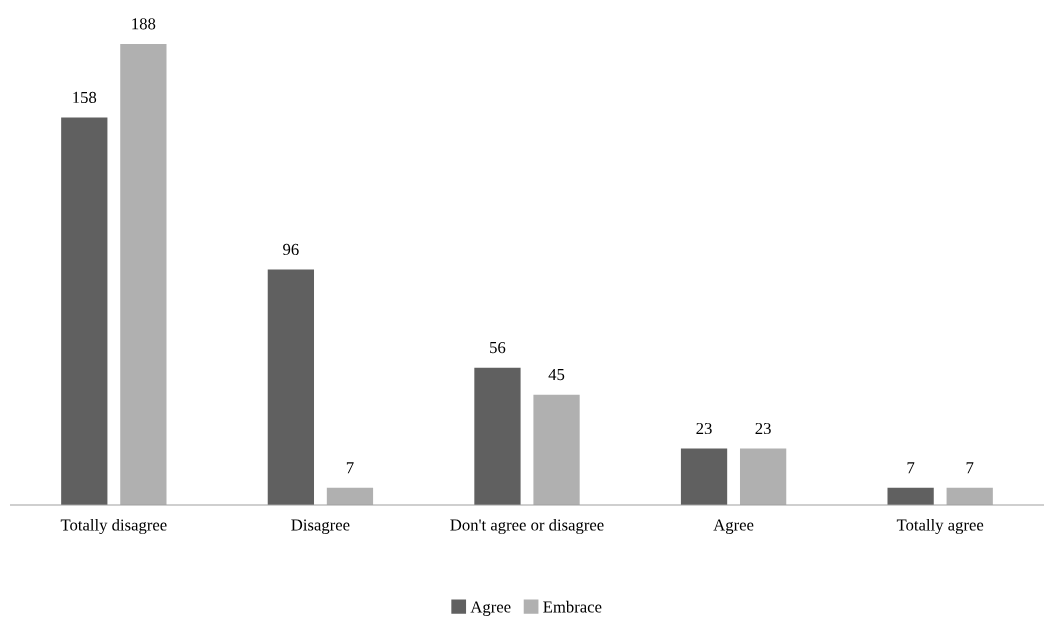  Describe the element at coordinates (733, 526) in the screenshot. I see `x-tick-label: Agree` at that location.